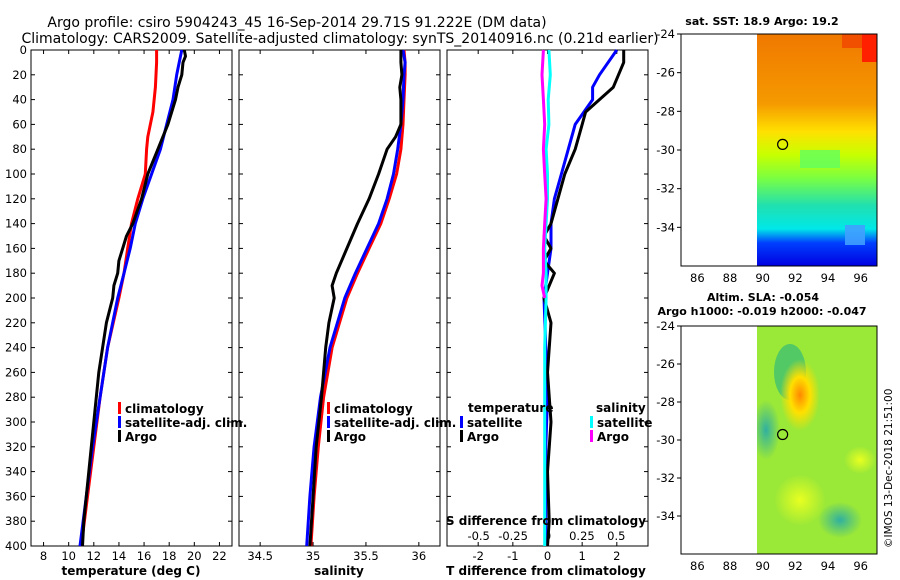 The height and width of the screenshot is (580, 900). Describe the element at coordinates (820, 159) in the screenshot. I see `sst-green-patch` at that location.